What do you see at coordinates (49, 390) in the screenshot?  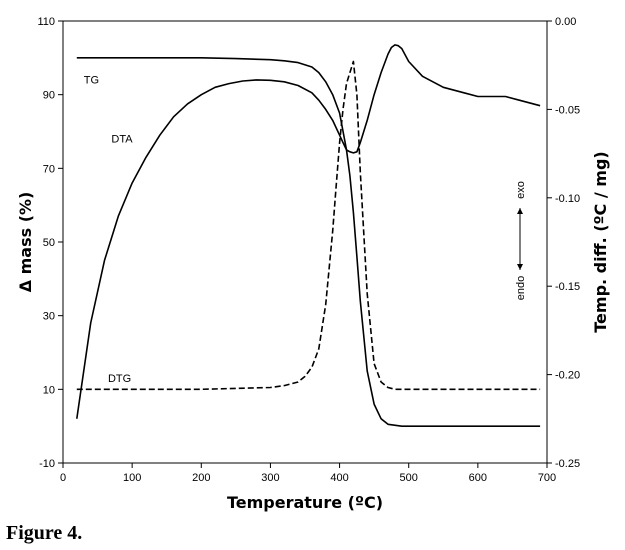 I see `left-tick-label: 10` at bounding box center [49, 390].